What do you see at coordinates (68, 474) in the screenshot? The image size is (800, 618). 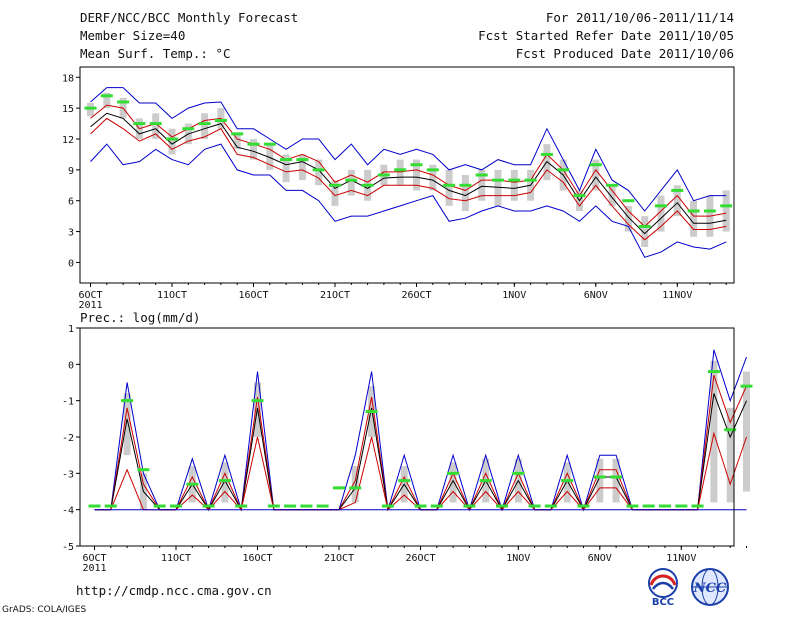 I see `y-tick-label: -3` at bounding box center [68, 474].